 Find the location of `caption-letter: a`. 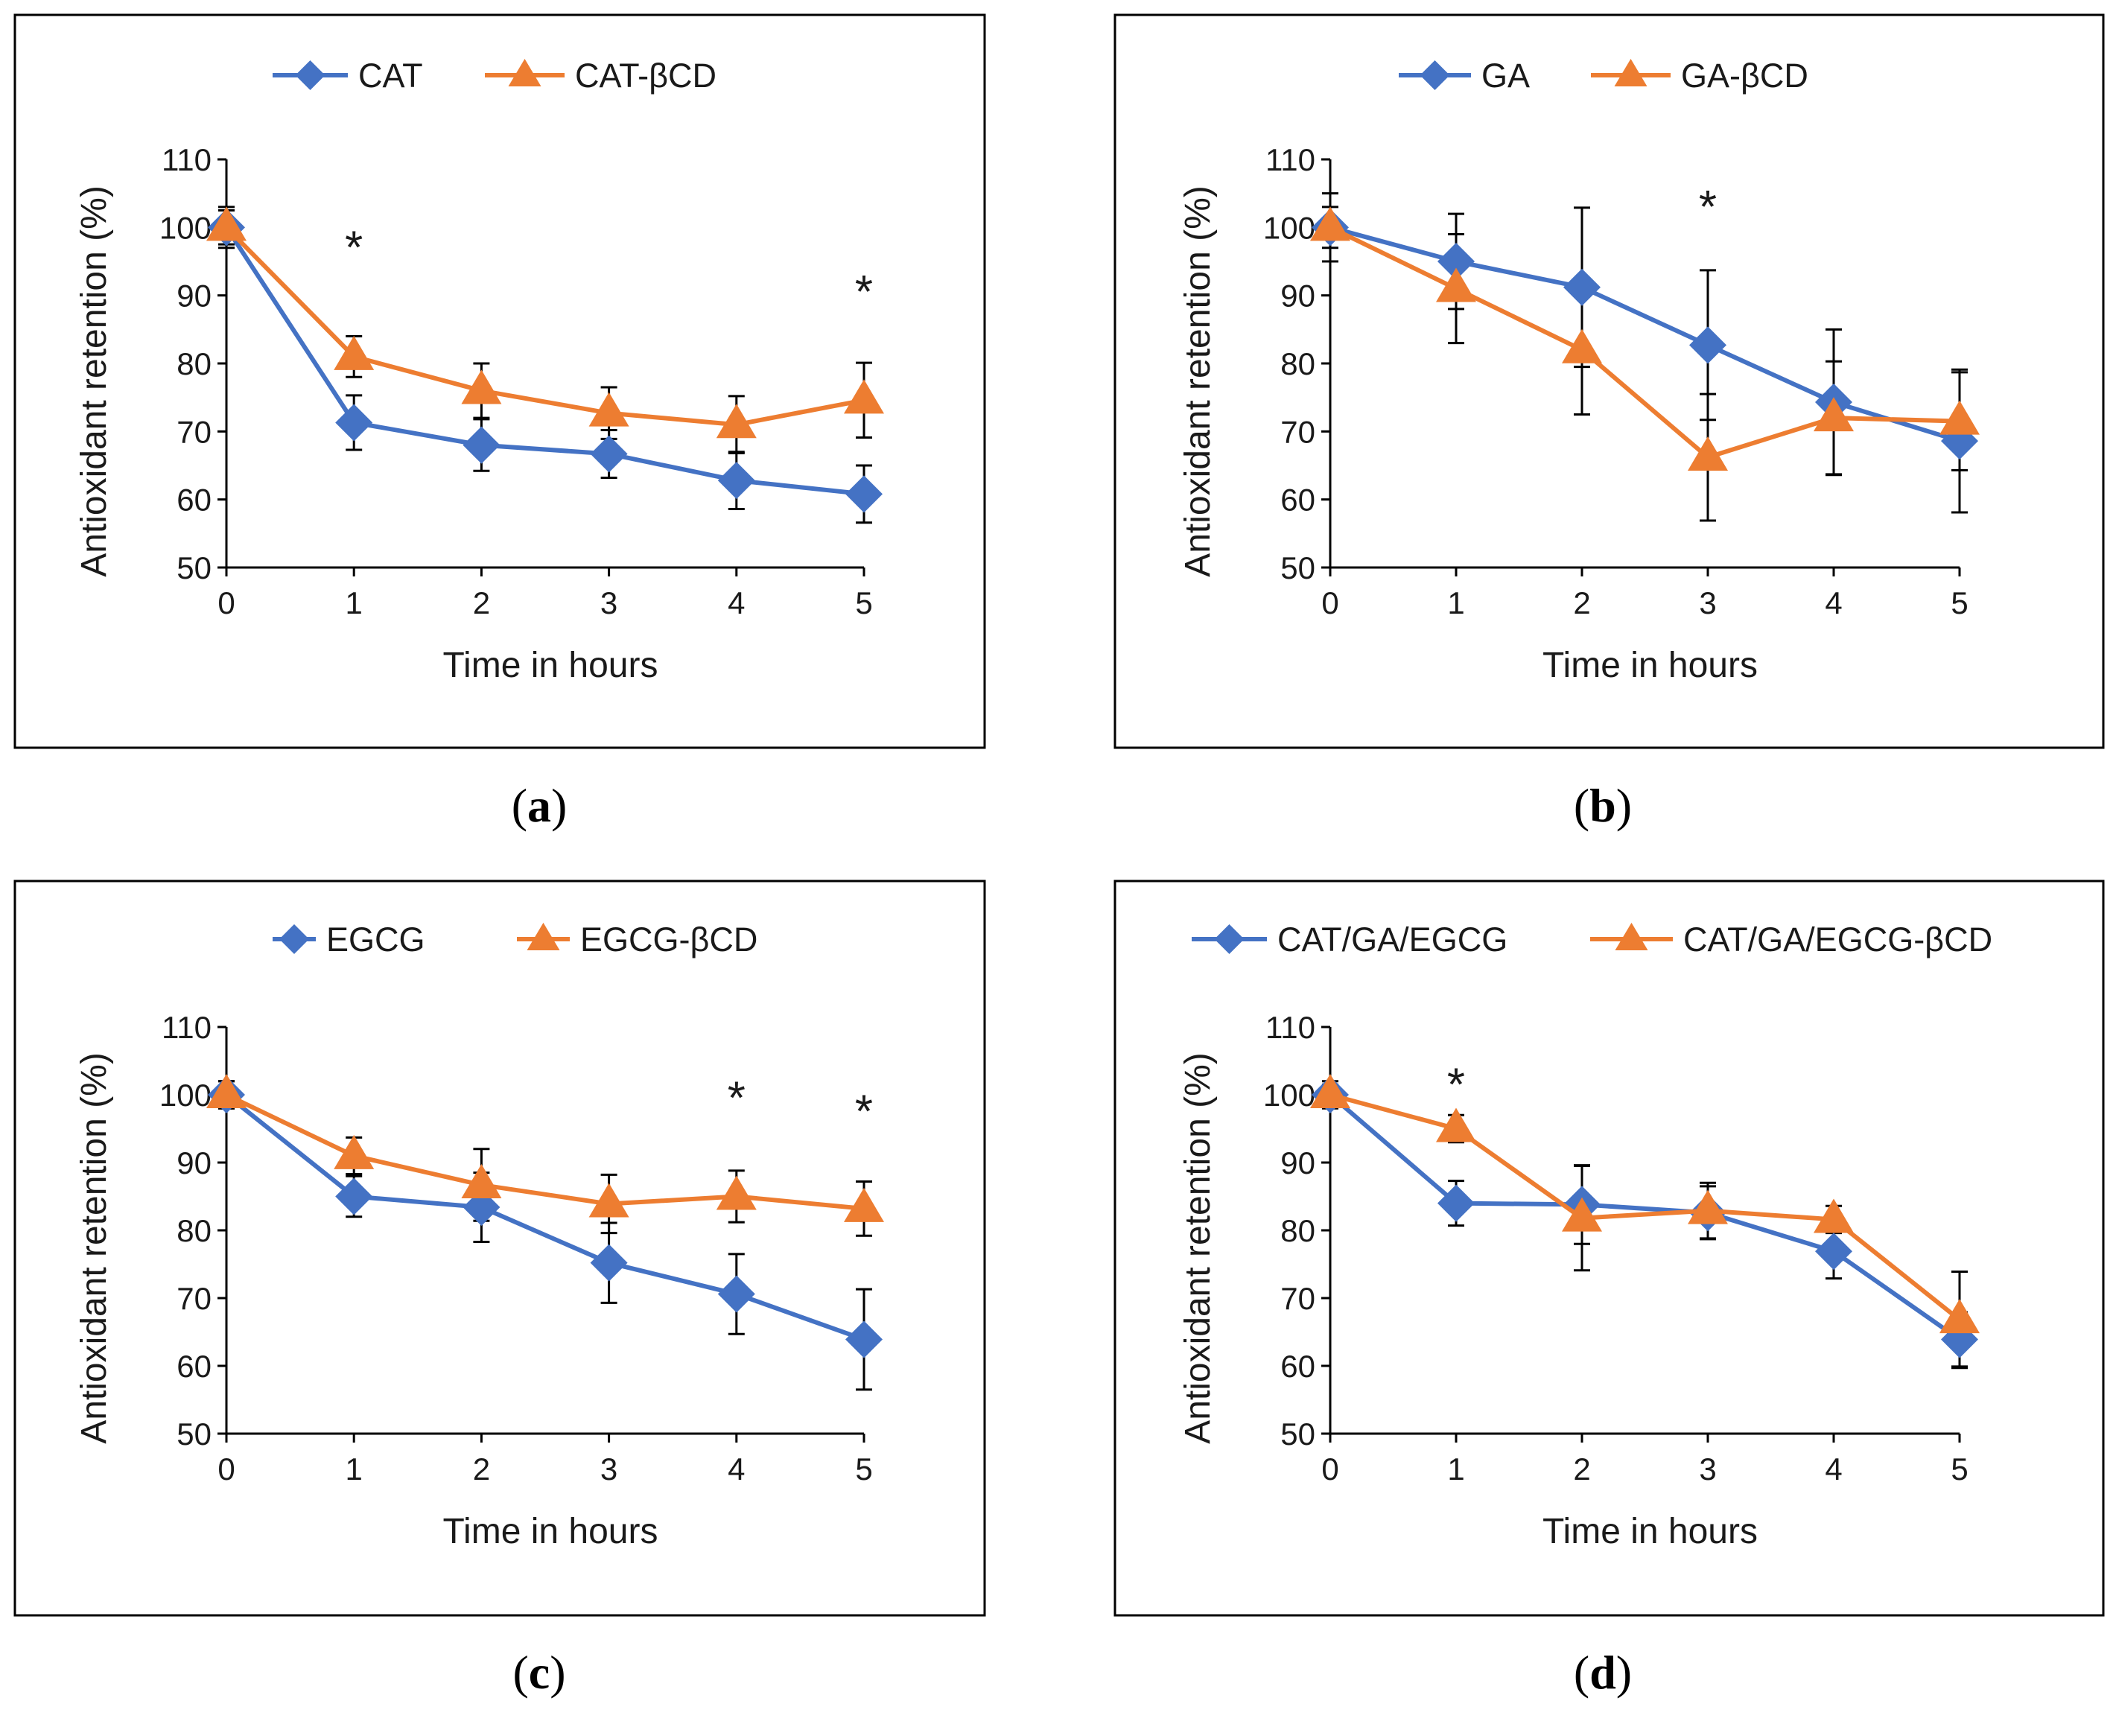

caption-letter: a is located at coordinates (539, 805).